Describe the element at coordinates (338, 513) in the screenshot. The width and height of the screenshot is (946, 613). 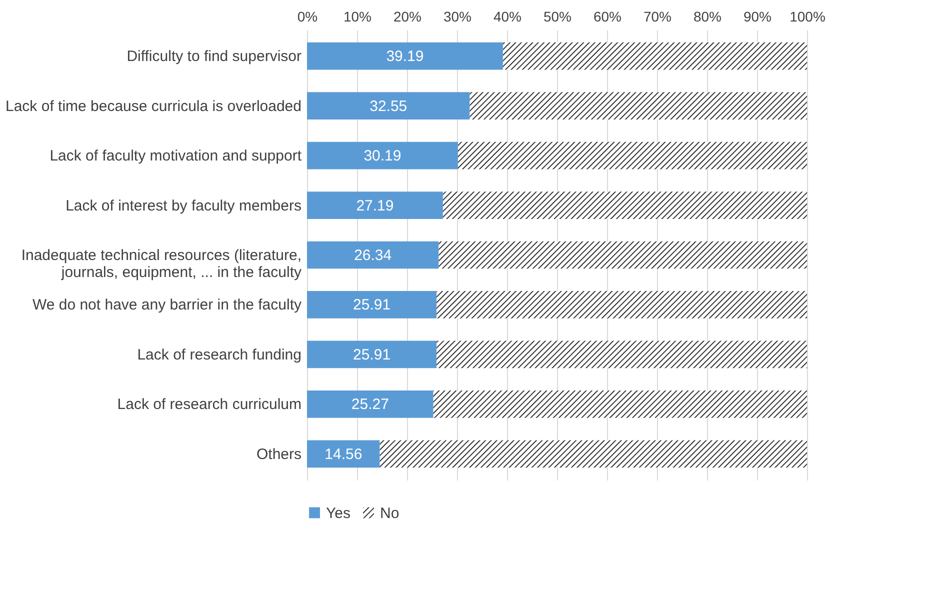
I see `legend-label: Yes` at that location.